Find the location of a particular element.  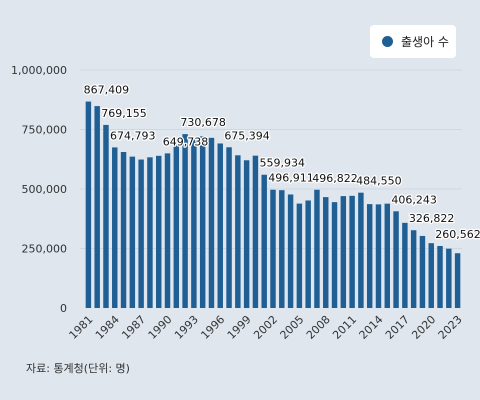

bar-1988 is located at coordinates (150, 232).